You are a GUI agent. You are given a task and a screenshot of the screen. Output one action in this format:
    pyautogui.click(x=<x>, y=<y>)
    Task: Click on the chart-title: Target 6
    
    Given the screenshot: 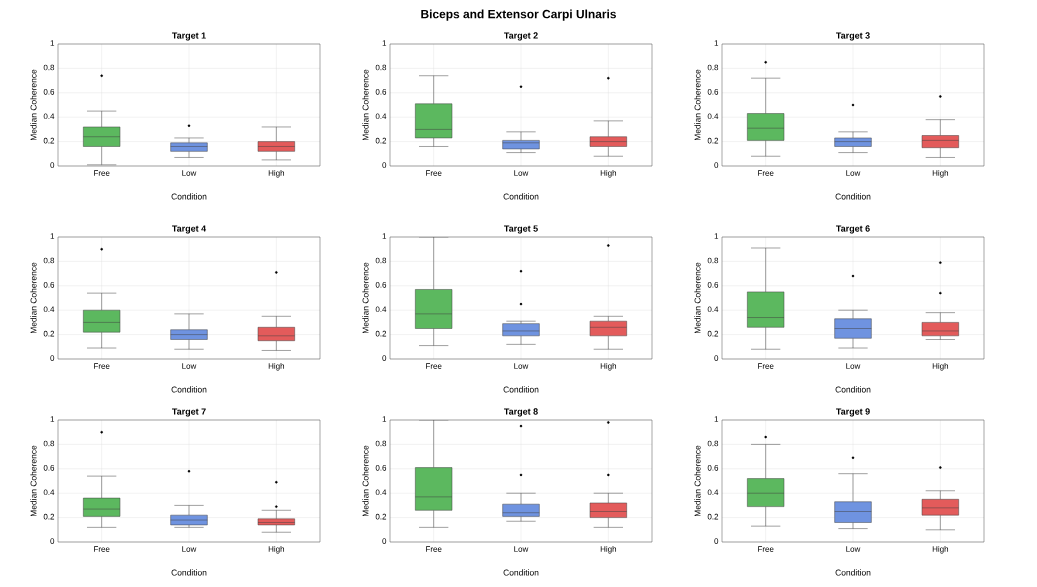 What is the action you would take?
    pyautogui.click(x=853, y=229)
    